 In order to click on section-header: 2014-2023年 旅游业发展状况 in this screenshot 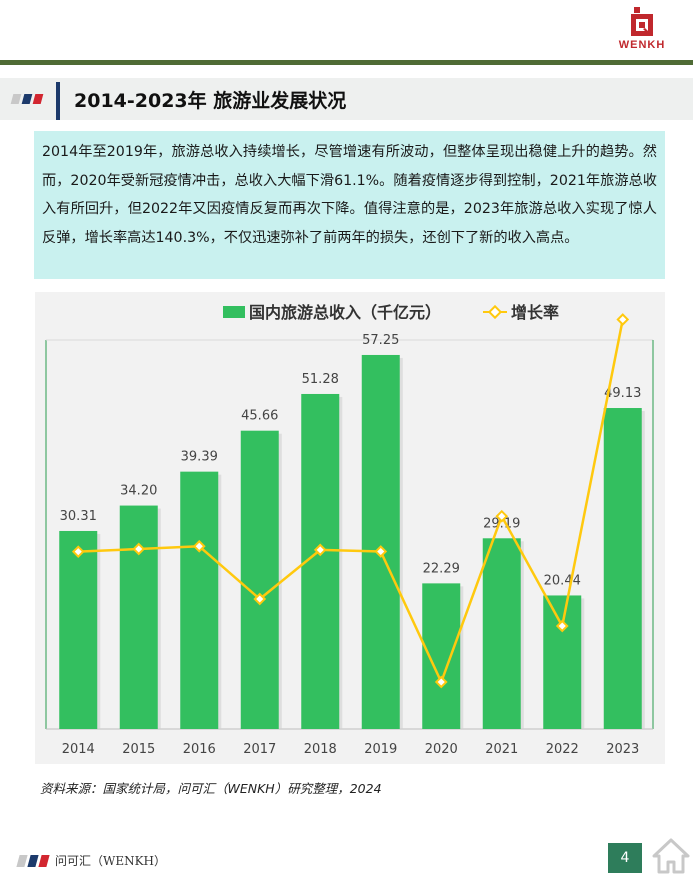, I will do `click(346, 99)`.